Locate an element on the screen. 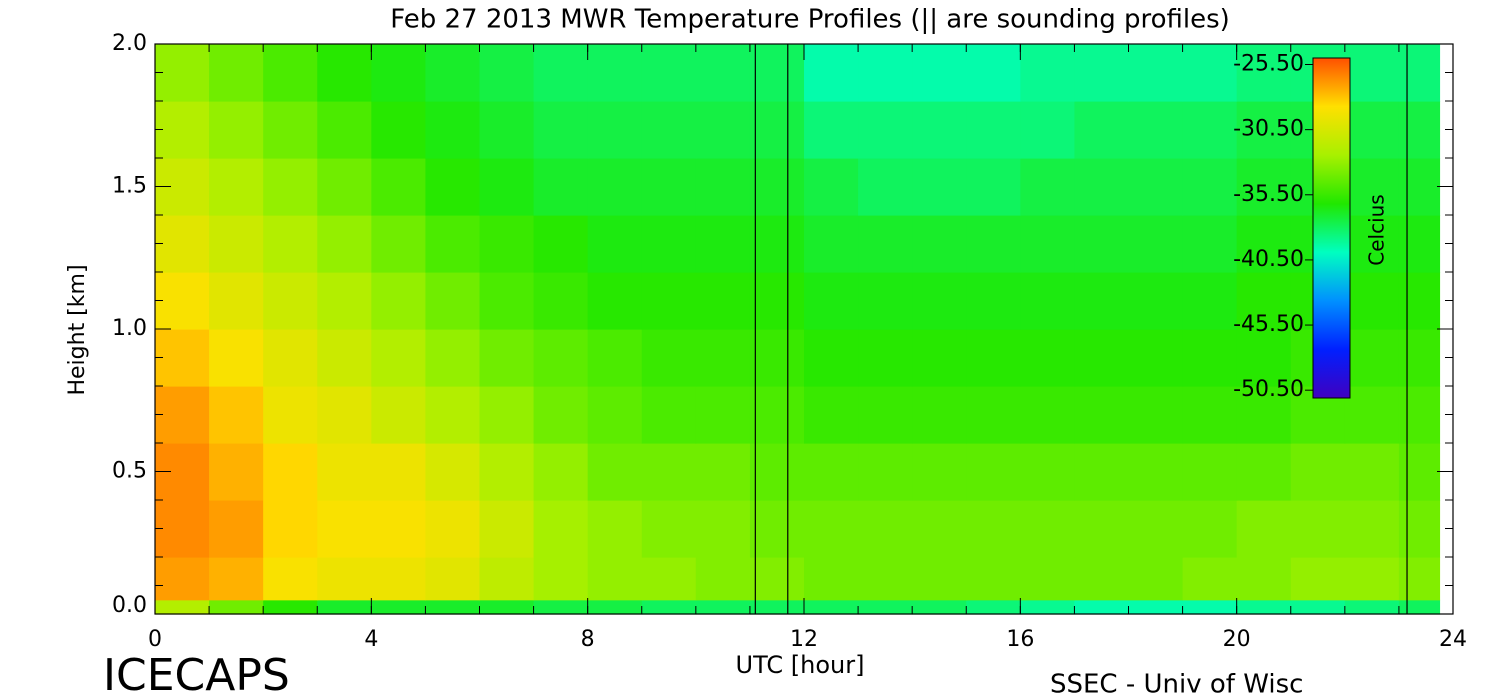  x-tick-label: 4 is located at coordinates (371, 639).